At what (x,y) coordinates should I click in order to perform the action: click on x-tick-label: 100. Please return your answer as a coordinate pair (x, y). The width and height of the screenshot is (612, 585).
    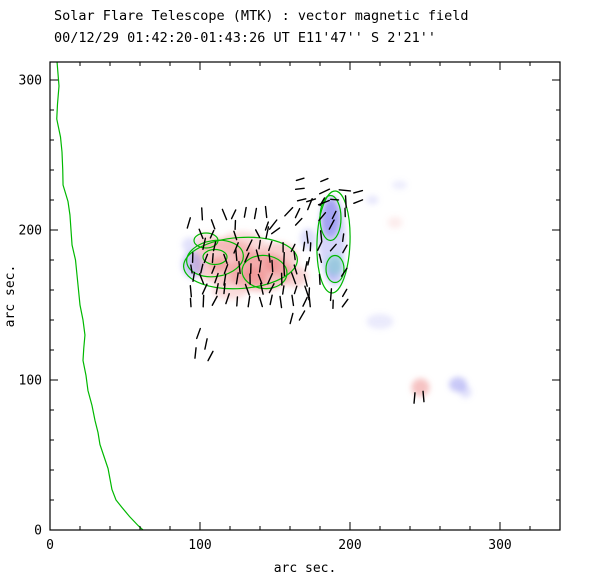
    Looking at the image, I should click on (199, 545).